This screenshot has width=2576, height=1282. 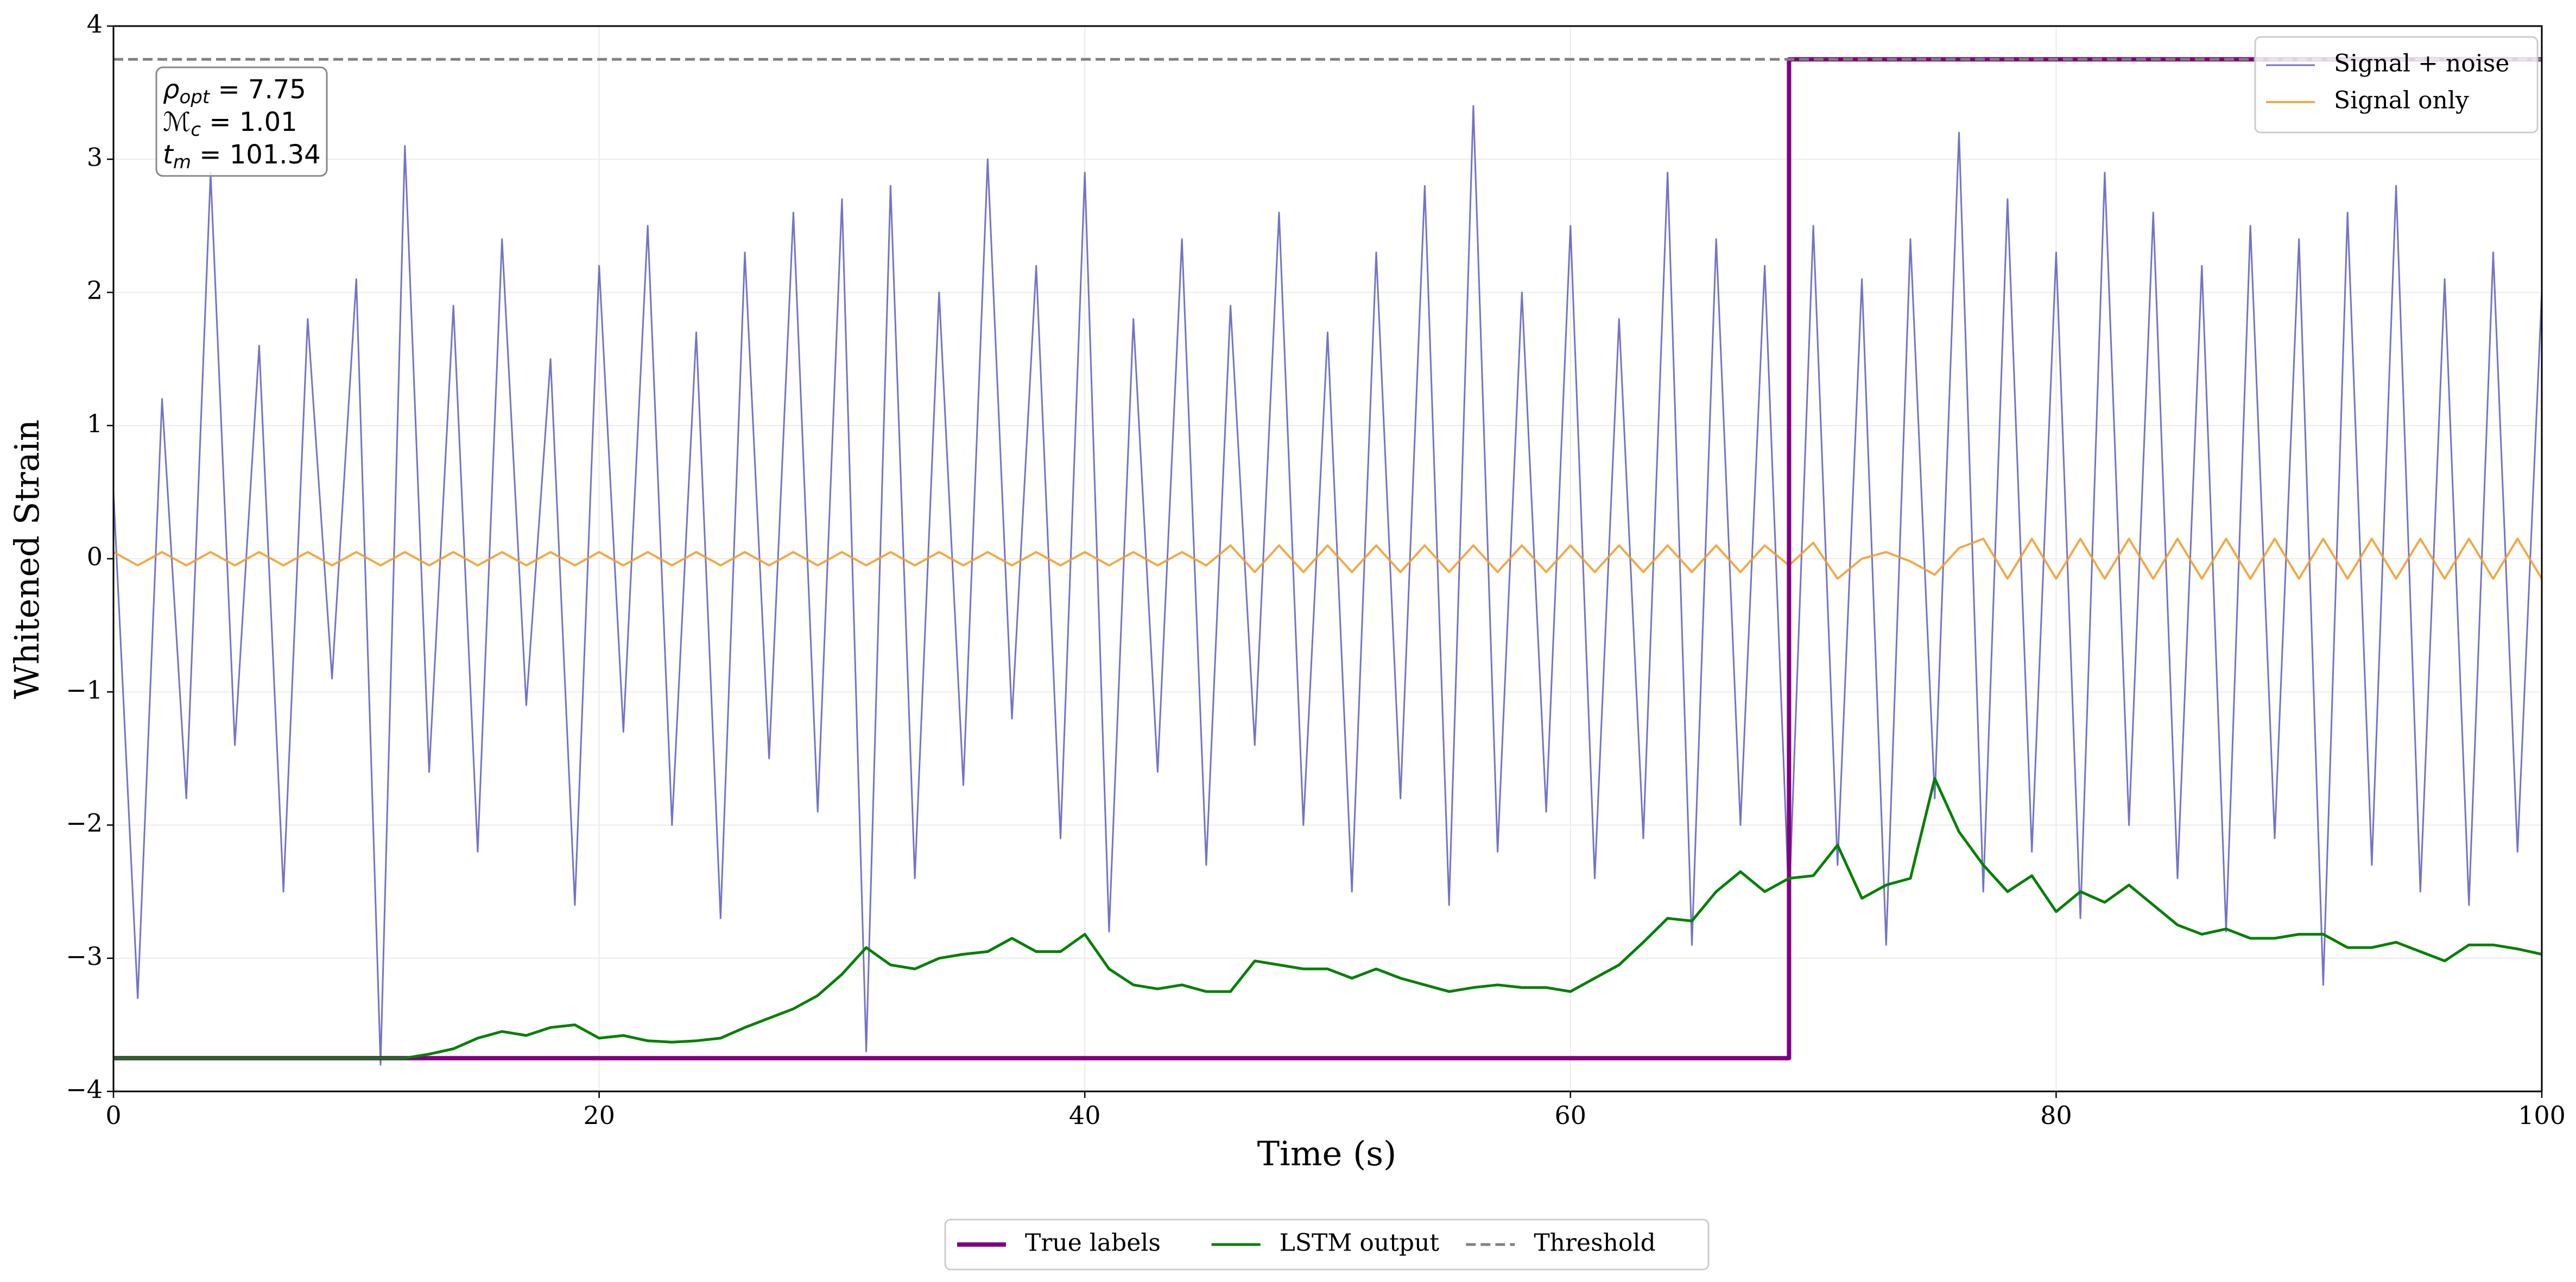 I want to click on y-tick-label: −4, so click(x=84, y=1089).